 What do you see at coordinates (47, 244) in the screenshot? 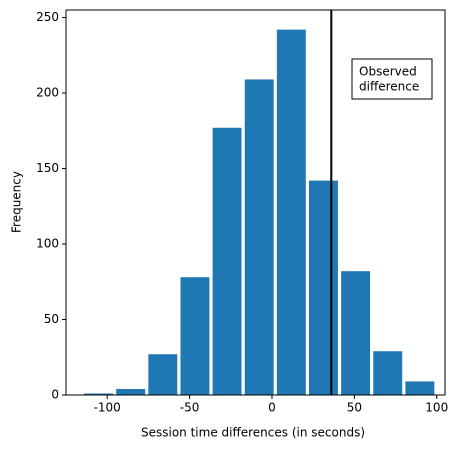
I see `y-tick-label: 100` at bounding box center [47, 244].